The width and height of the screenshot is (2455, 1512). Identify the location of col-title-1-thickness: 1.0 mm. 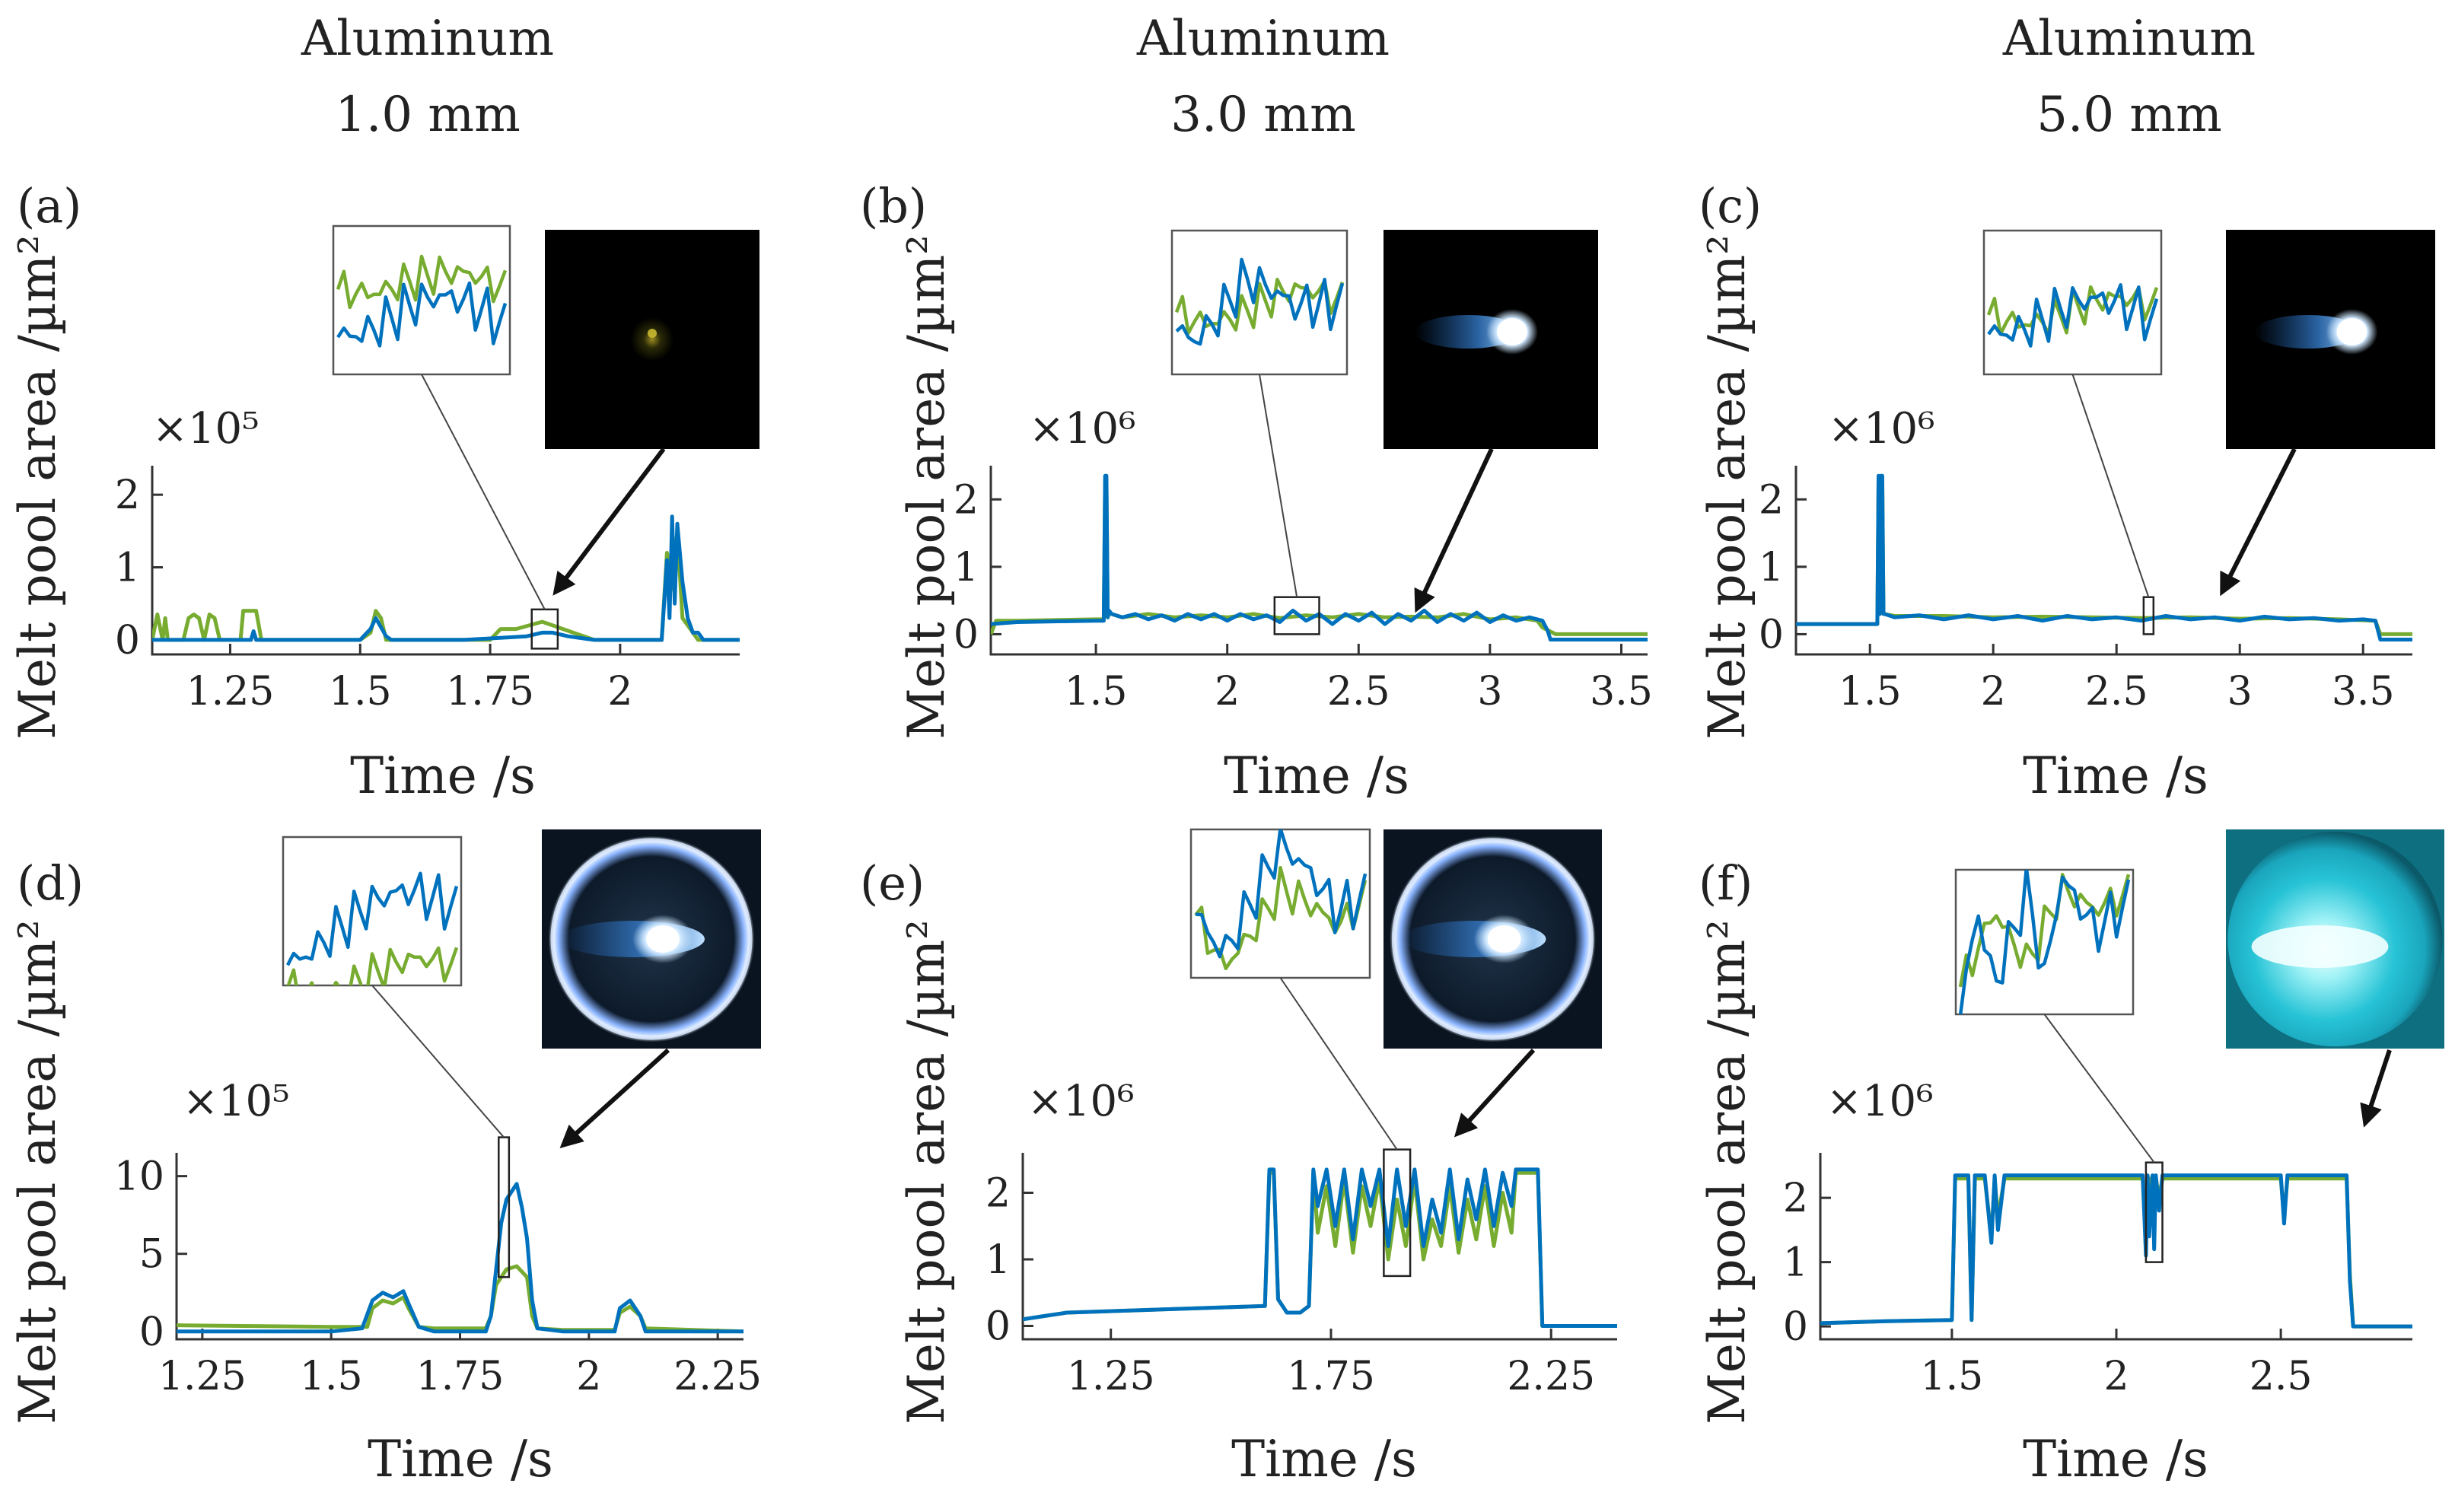
(428, 115).